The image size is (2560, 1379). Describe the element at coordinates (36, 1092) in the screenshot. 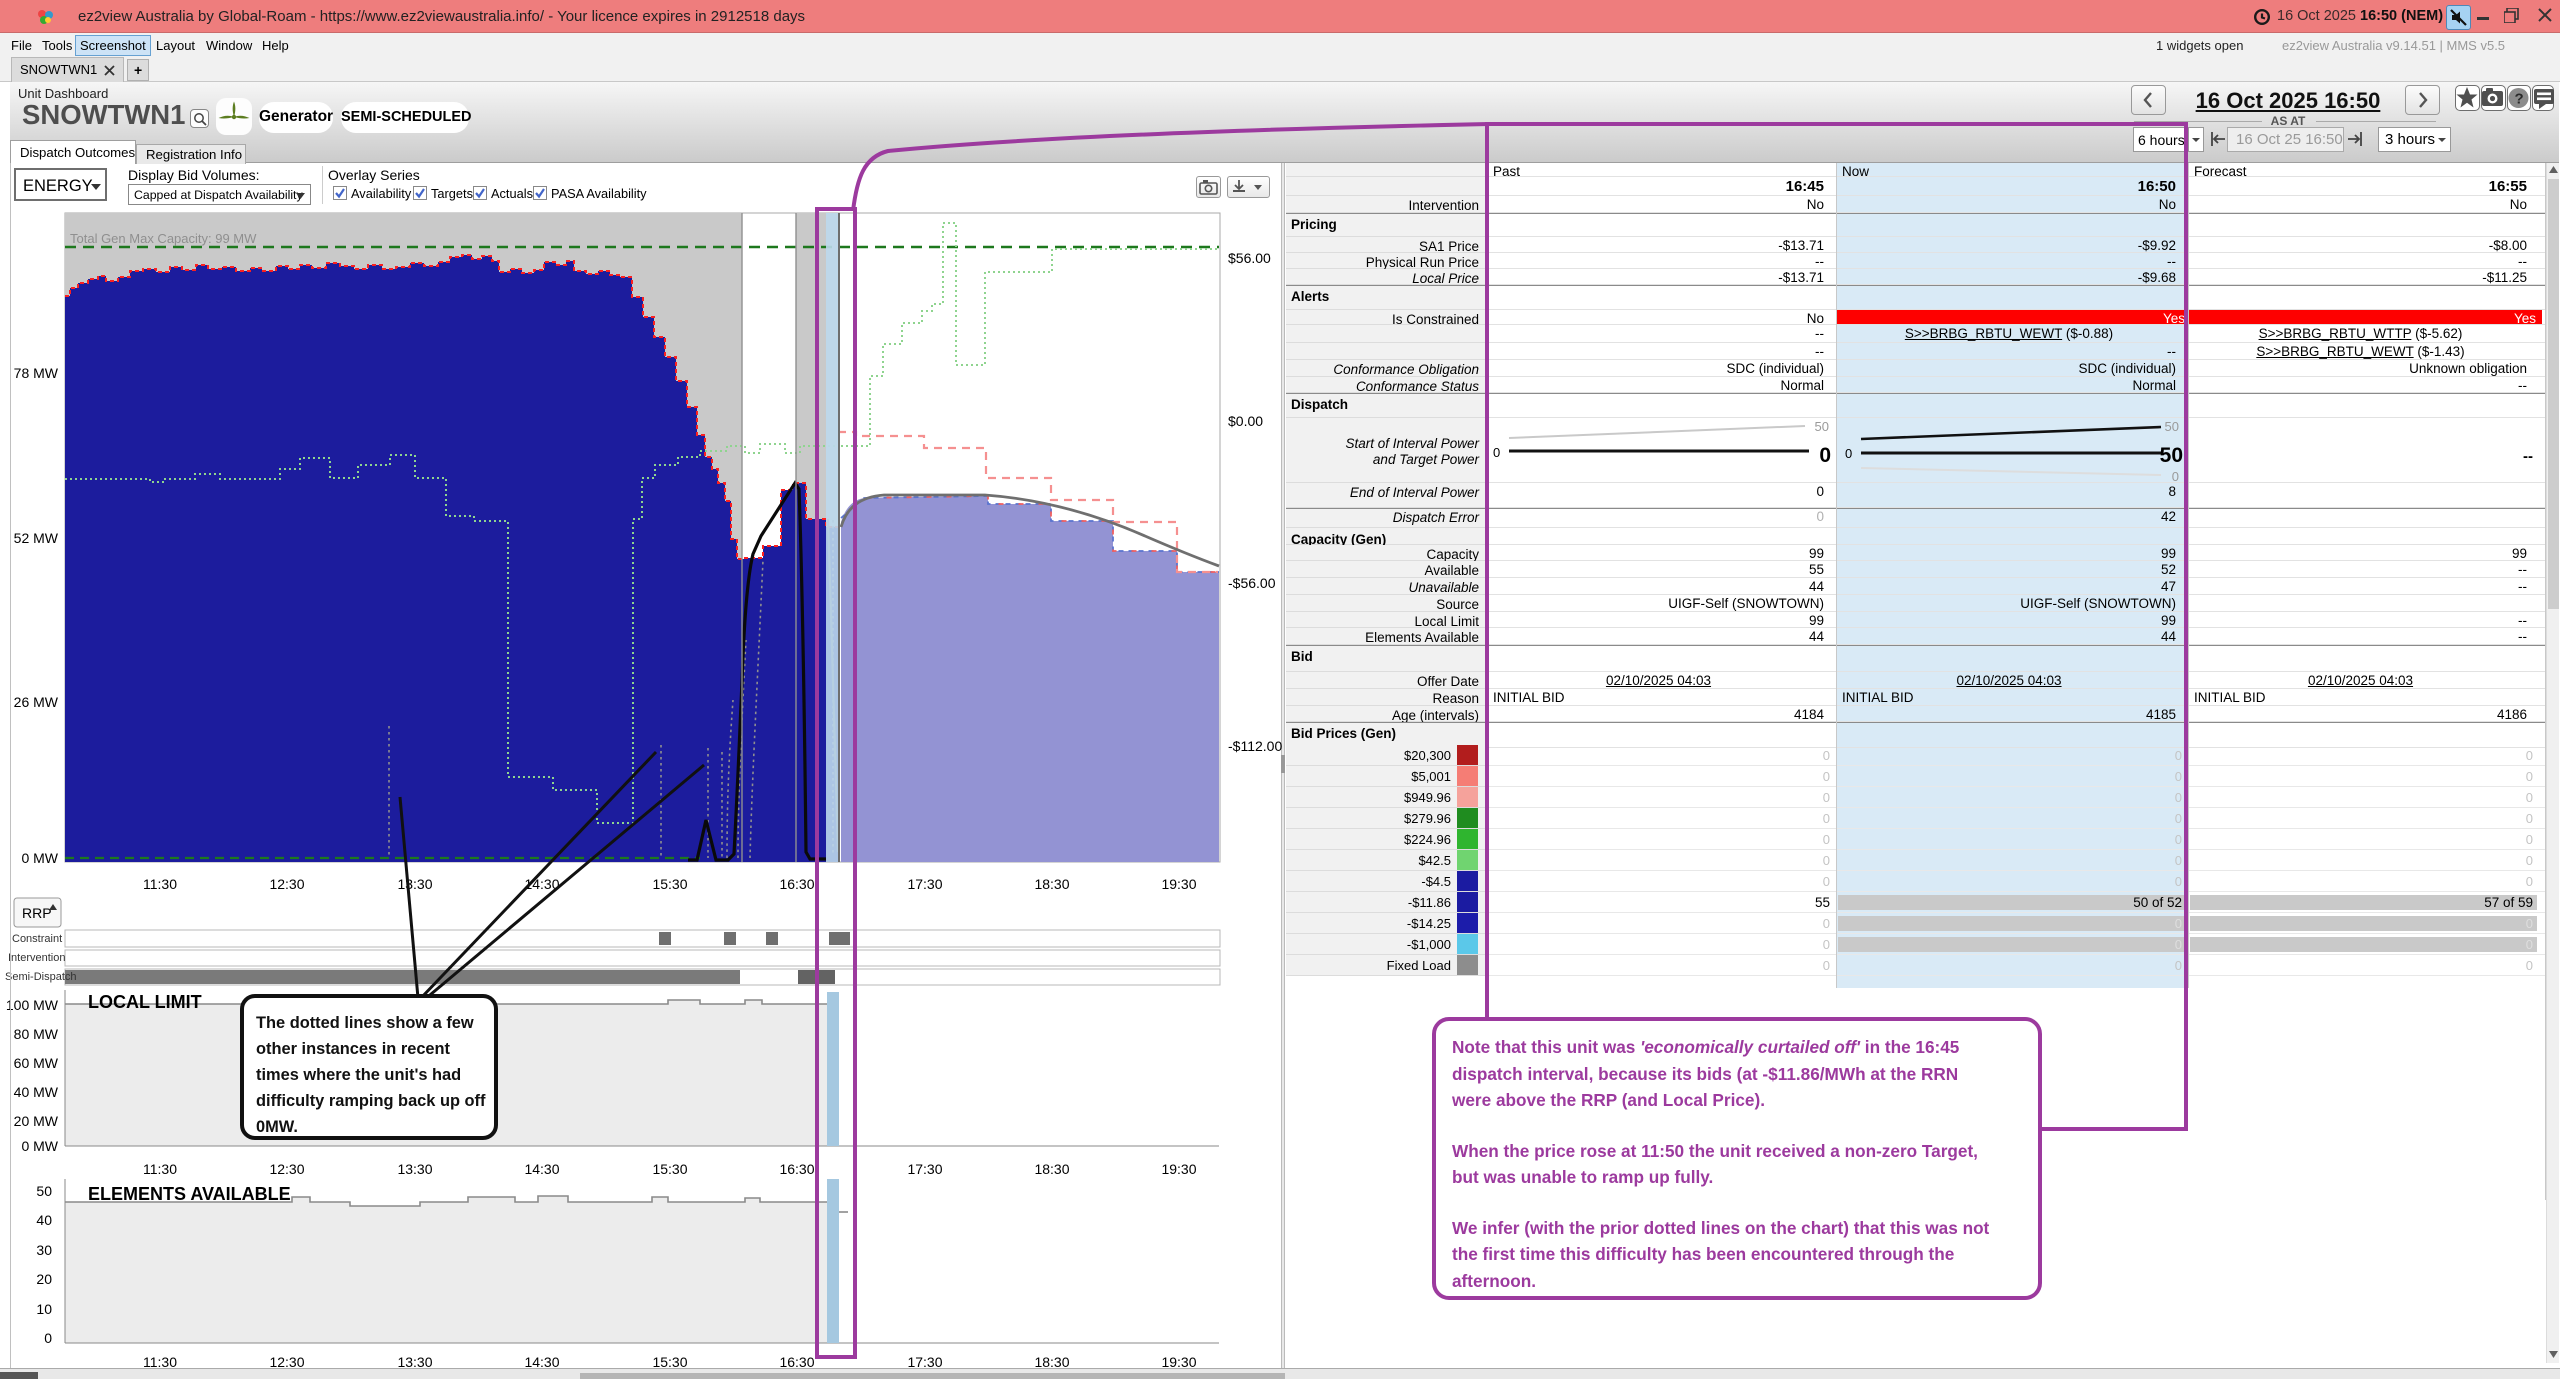

I see `svg-text: 40 MW` at that location.